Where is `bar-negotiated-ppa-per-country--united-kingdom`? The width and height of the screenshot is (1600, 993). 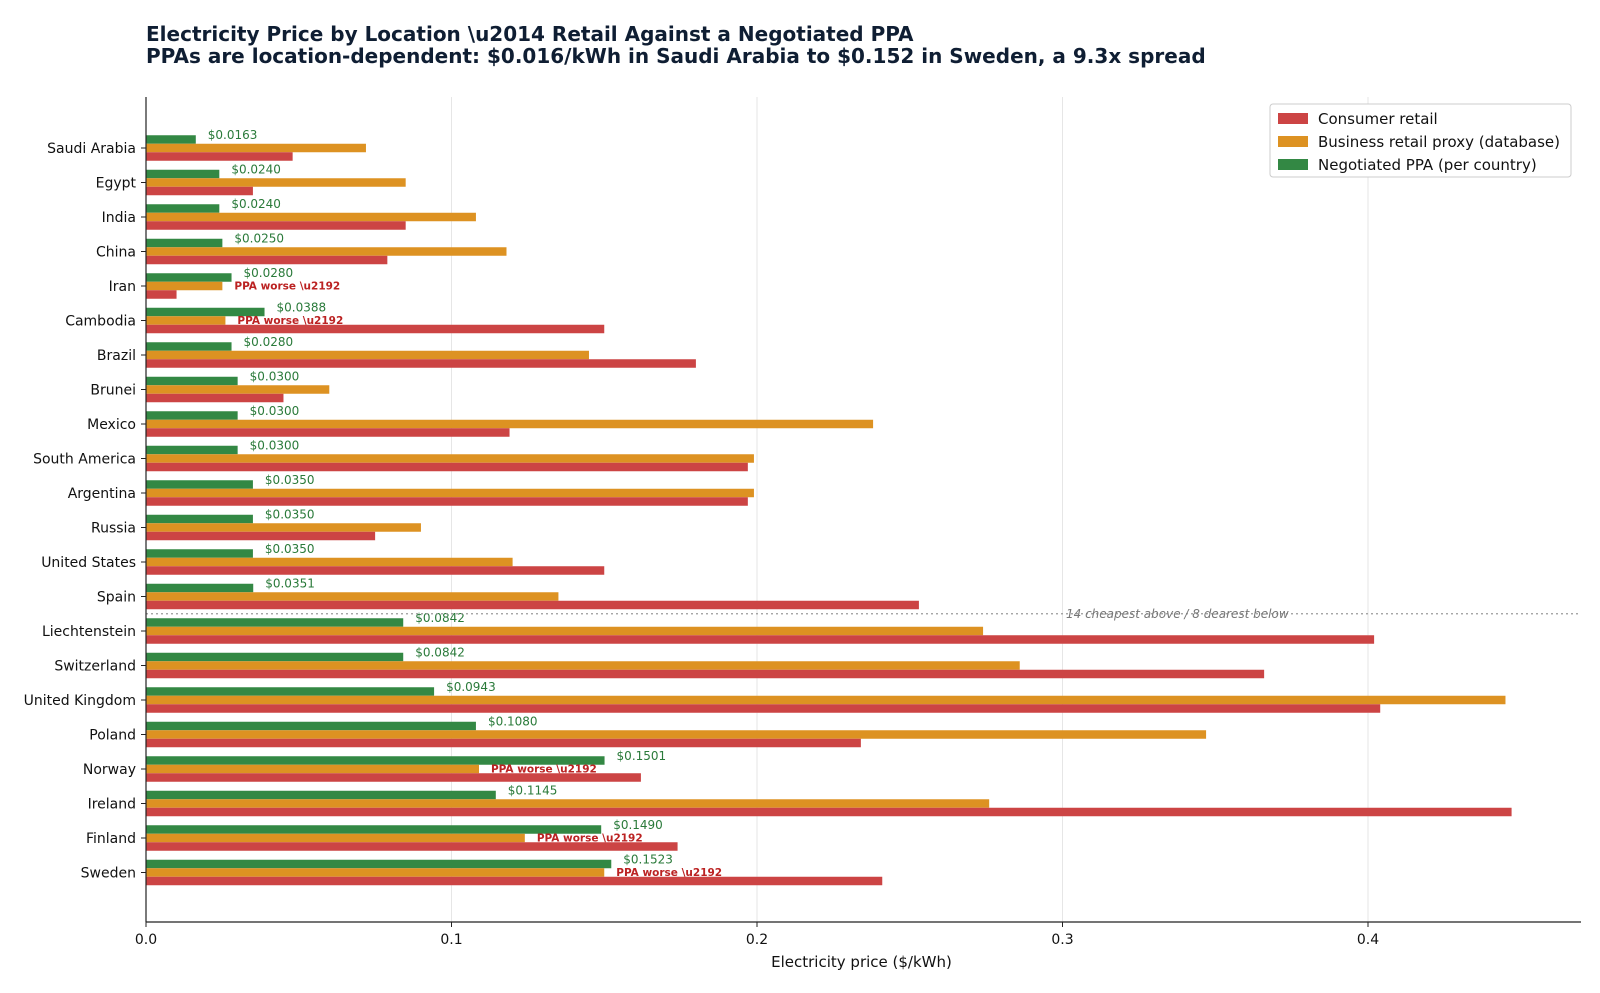
bar-negotiated-ppa-per-country--united-kingdom is located at coordinates (290, 691).